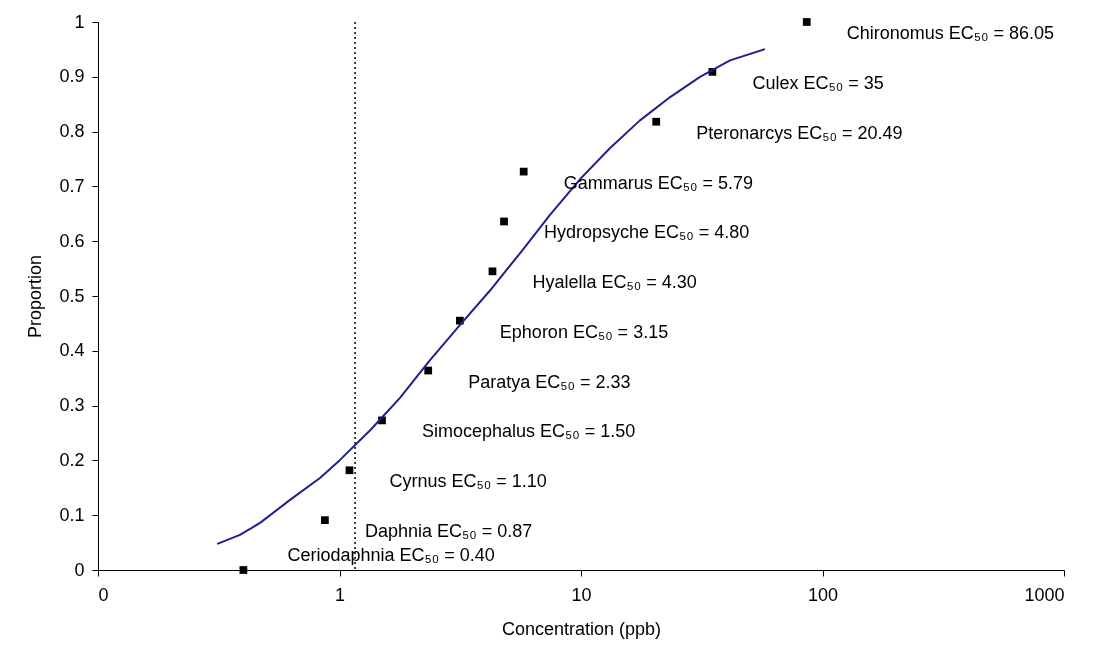 Image resolution: width=1097 pixels, height=665 pixels. What do you see at coordinates (818, 82) in the screenshot?
I see `annotation: Culex EC₅₀ = 35` at bounding box center [818, 82].